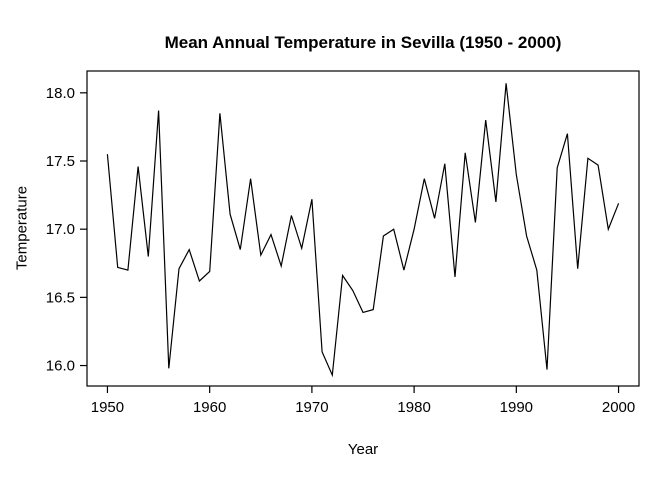 The width and height of the screenshot is (672, 480). I want to click on y-tick-label: 16.5, so click(60, 297).